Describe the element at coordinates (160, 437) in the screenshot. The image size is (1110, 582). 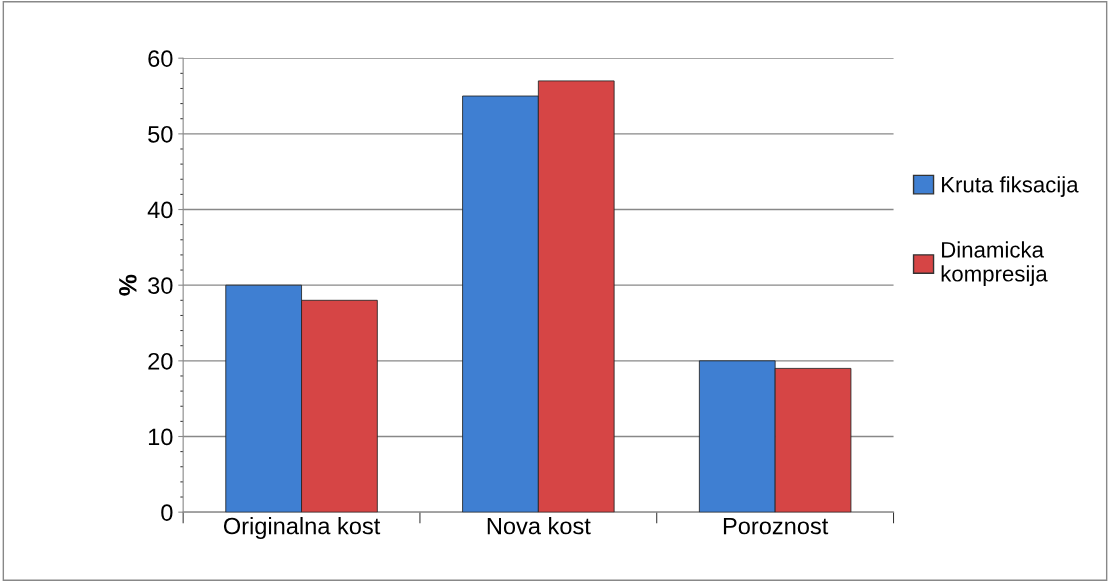
I see `y-tick-label: 10` at that location.